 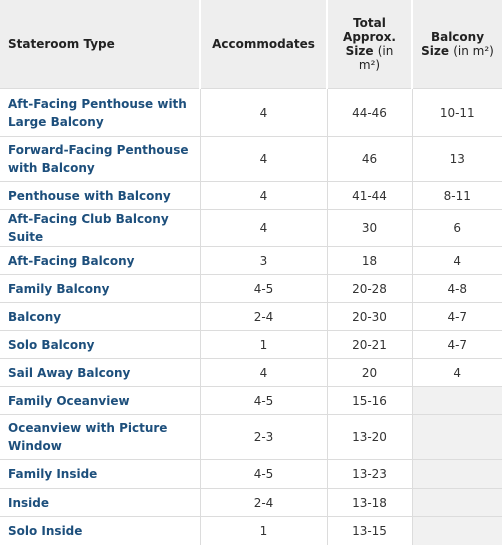 I want to click on table-row: Family Balcony 4-5 20-28 4-8, so click(x=251, y=288).